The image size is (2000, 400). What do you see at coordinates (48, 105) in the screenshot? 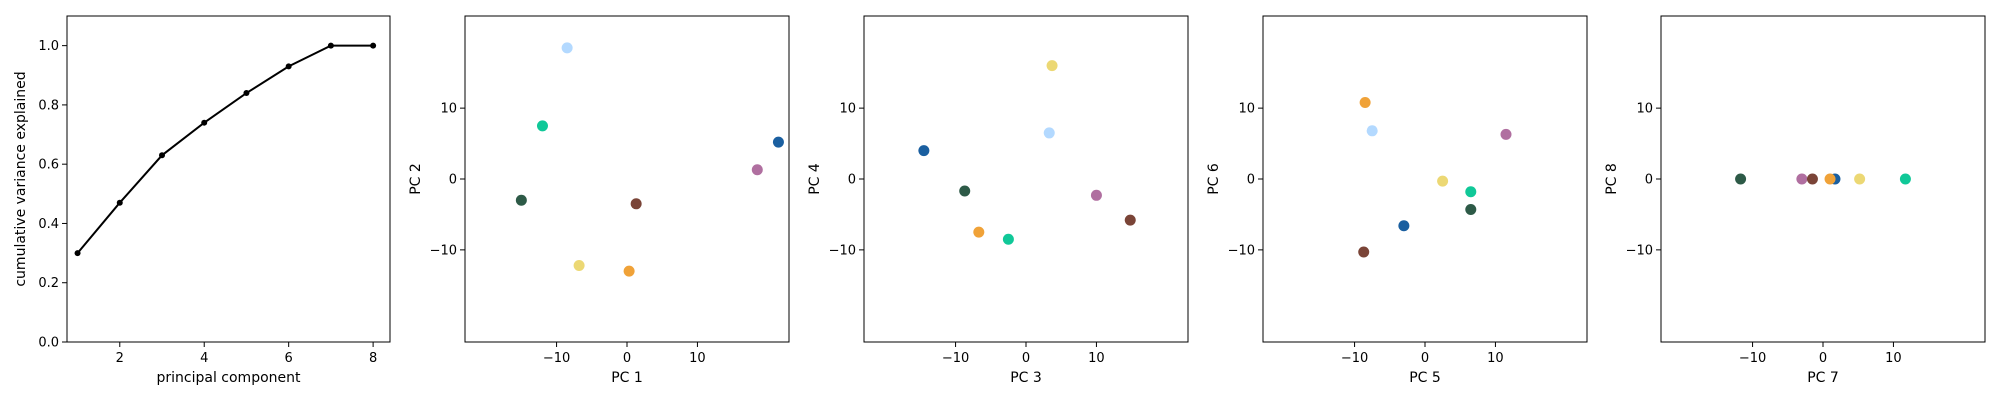
I see `y-tick-label: 0.8` at bounding box center [48, 105].